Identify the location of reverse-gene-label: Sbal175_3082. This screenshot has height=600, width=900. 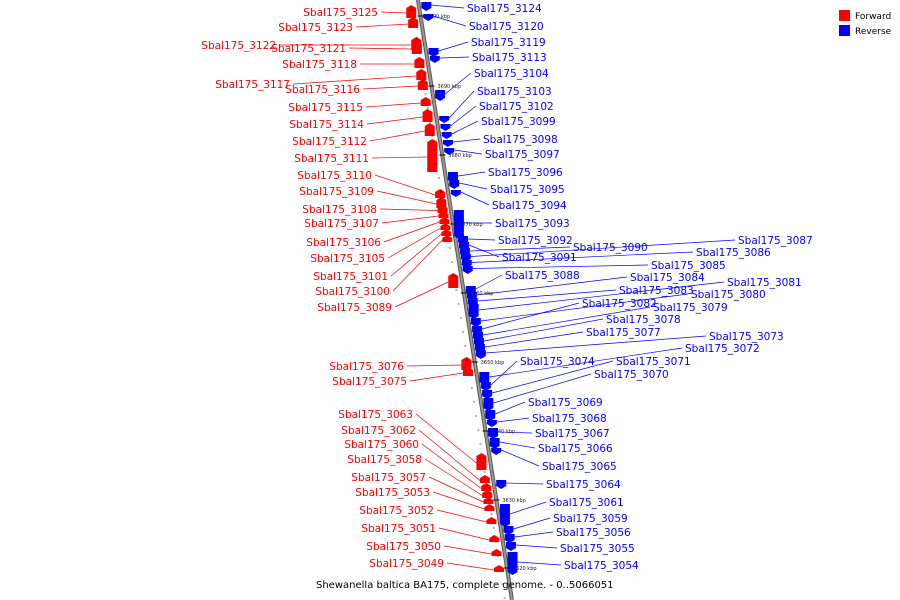
(619, 304).